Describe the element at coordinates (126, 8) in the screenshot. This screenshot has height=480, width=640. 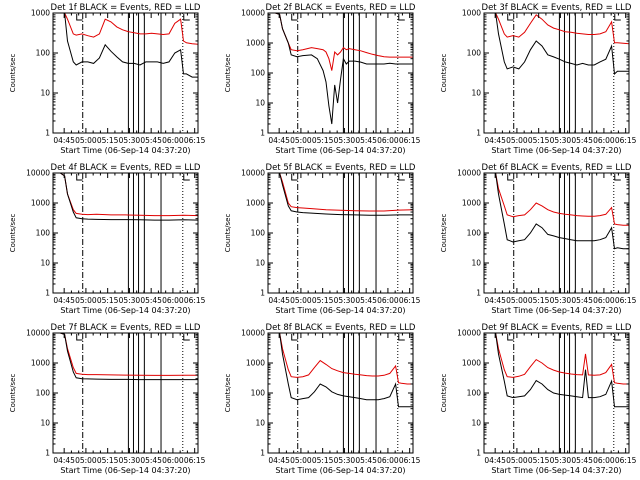
I see `panel-title: Det 1f BLACK = Events, RED = LLD` at that location.